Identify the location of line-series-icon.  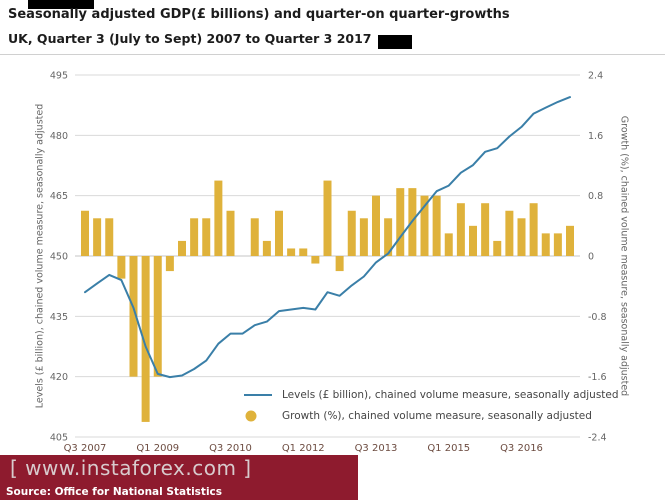
(258, 394).